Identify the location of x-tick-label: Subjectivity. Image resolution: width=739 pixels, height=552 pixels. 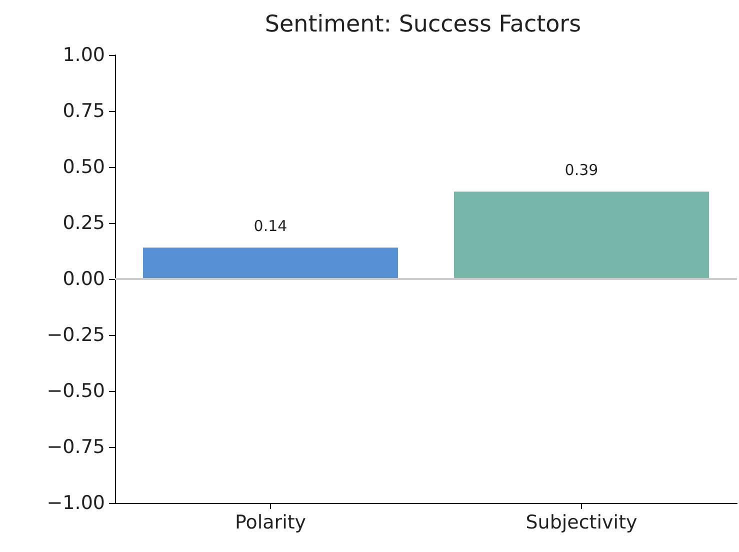
(582, 523).